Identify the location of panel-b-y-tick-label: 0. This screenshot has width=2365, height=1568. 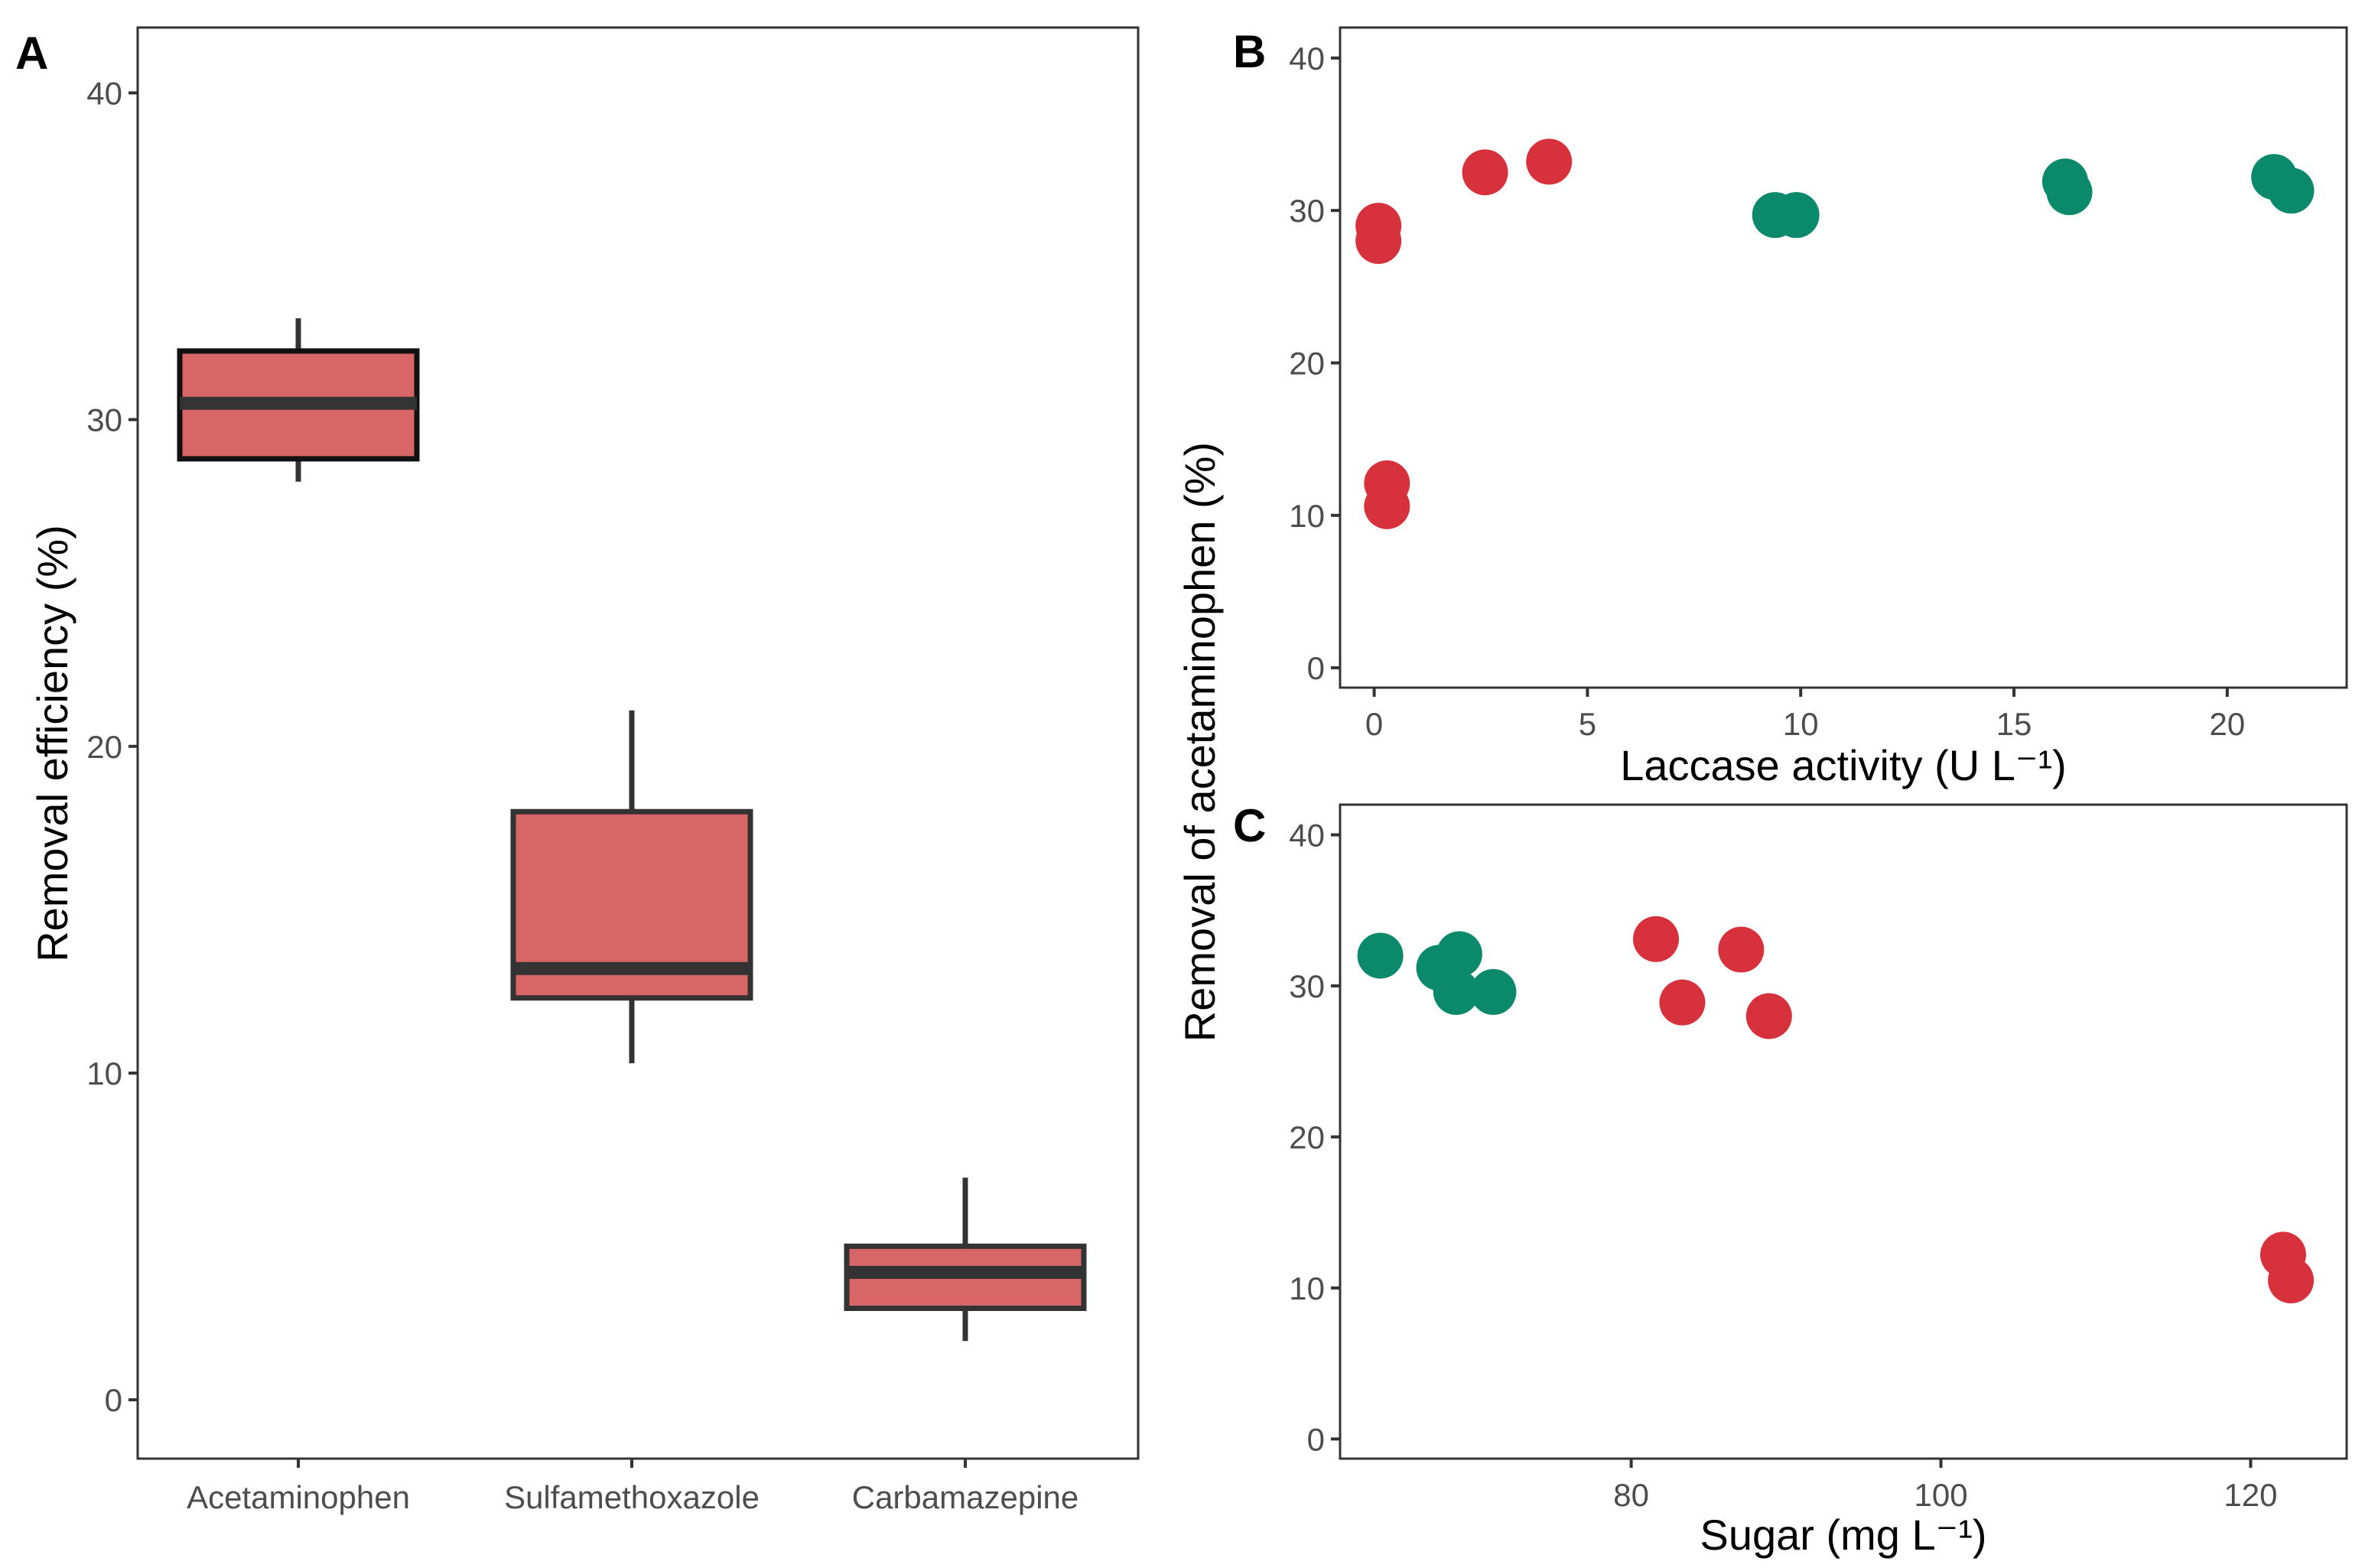
(1316, 668).